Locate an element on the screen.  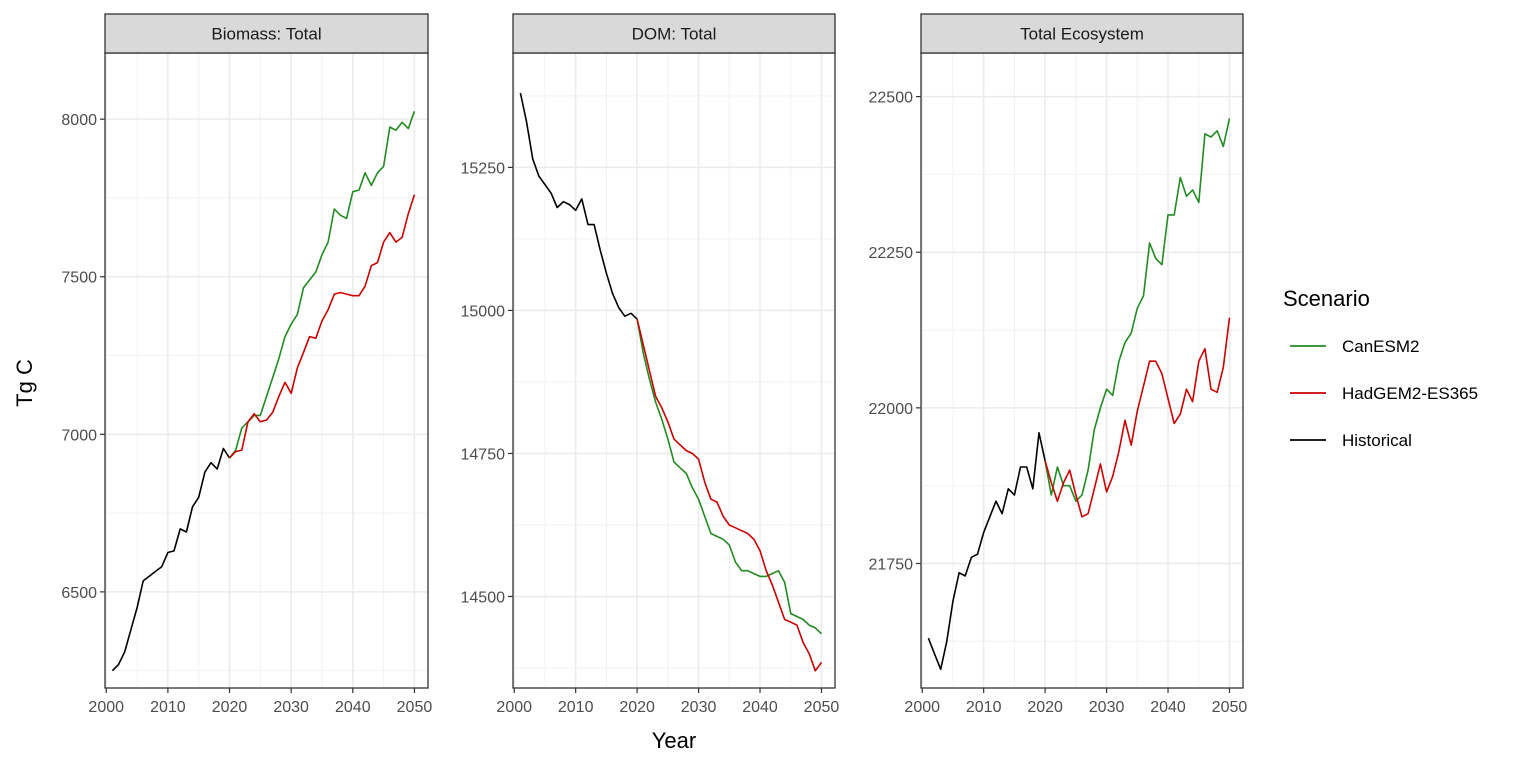
legend-title: Scenario is located at coordinates (1326, 298).